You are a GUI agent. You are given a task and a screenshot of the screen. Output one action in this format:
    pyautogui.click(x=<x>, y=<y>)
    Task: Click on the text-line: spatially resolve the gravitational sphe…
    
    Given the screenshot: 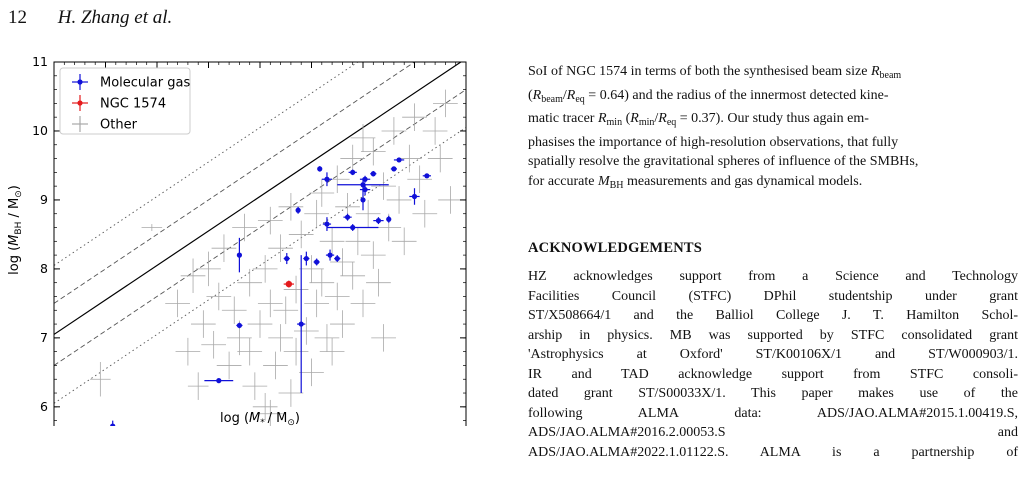 What is the action you would take?
    pyautogui.click(x=723, y=161)
    